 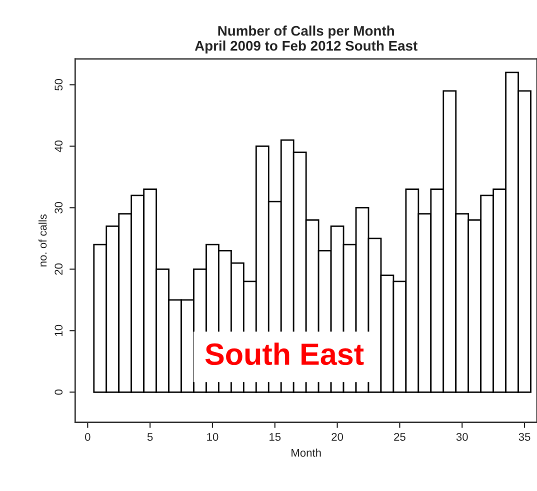 I want to click on y-tick-label: 20, so click(x=58, y=269).